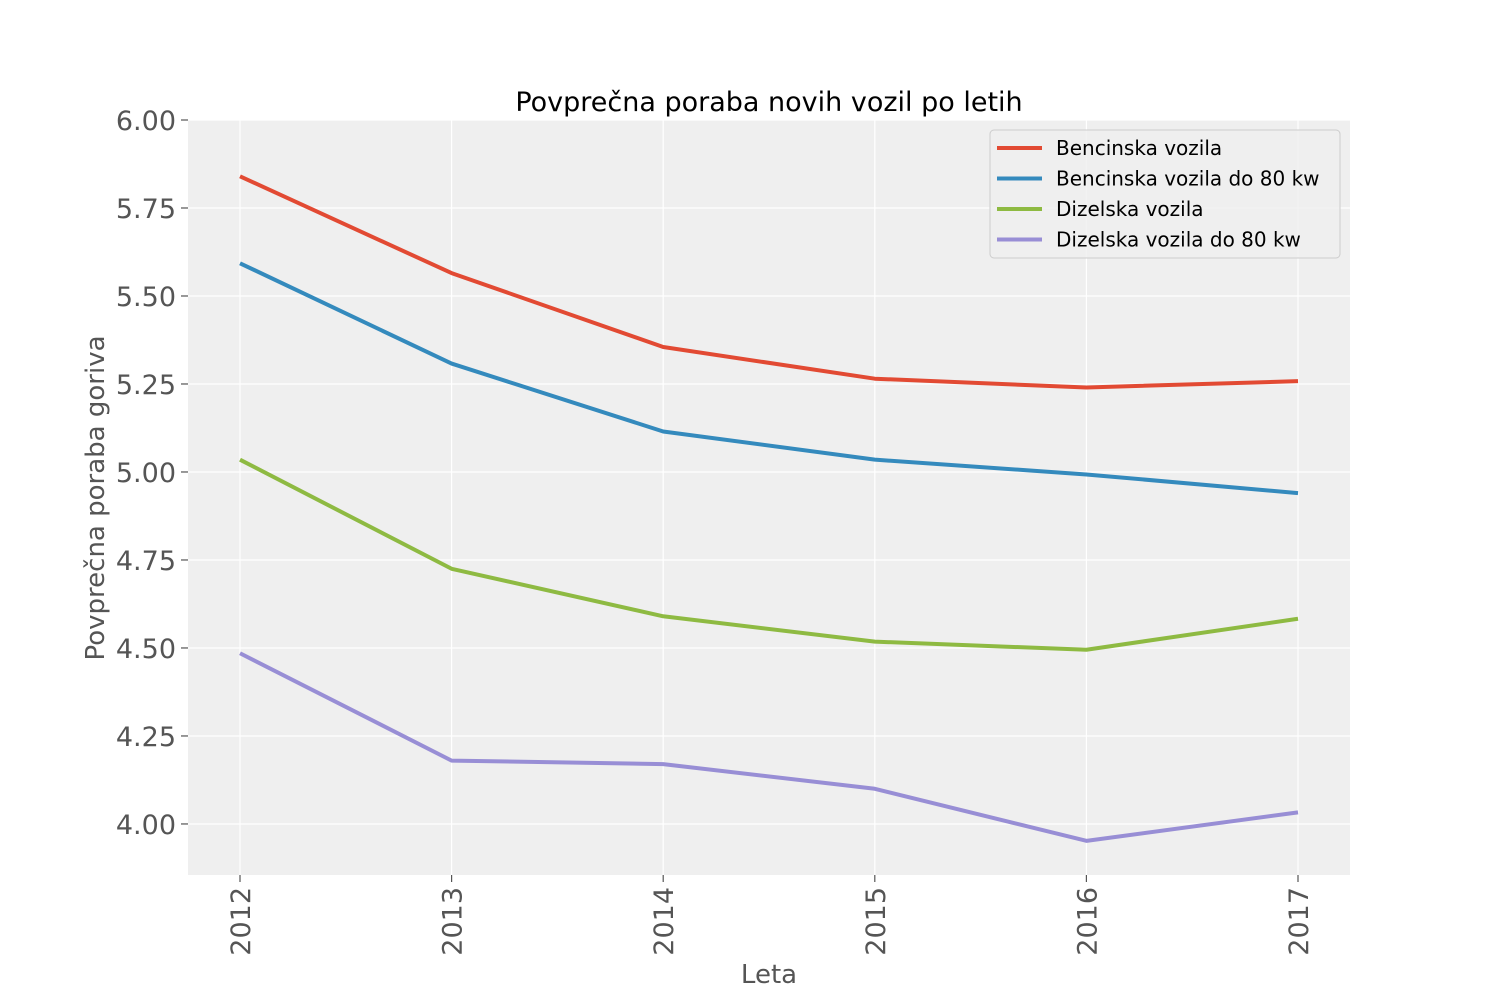 The height and width of the screenshot is (1004, 1500). What do you see at coordinates (146, 209) in the screenshot?
I see `y-tick-label: 5.75` at bounding box center [146, 209].